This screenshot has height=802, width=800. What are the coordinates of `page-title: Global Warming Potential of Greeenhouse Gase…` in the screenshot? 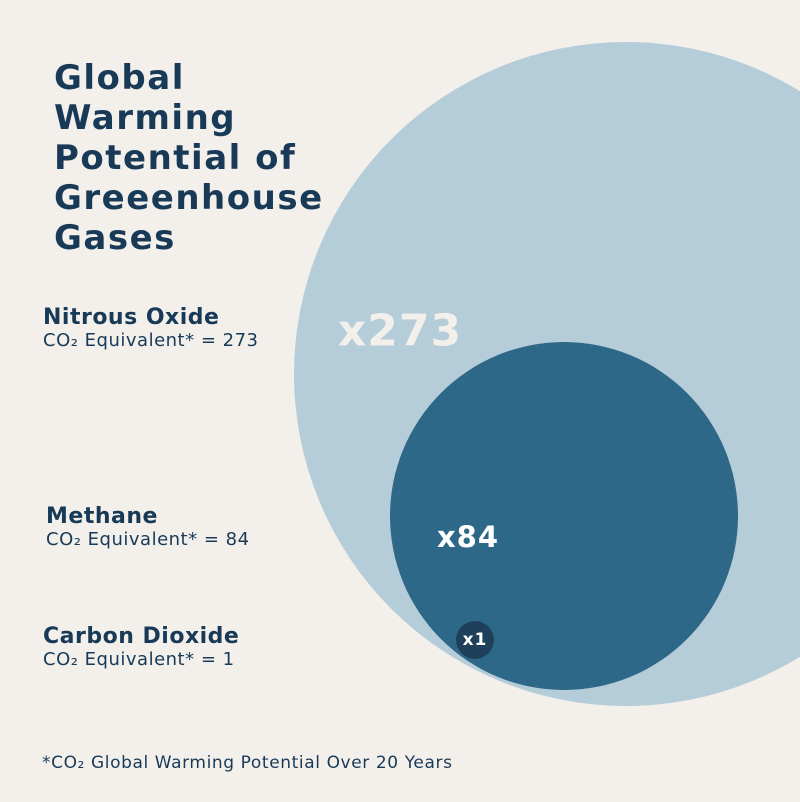 It's located at (189, 158).